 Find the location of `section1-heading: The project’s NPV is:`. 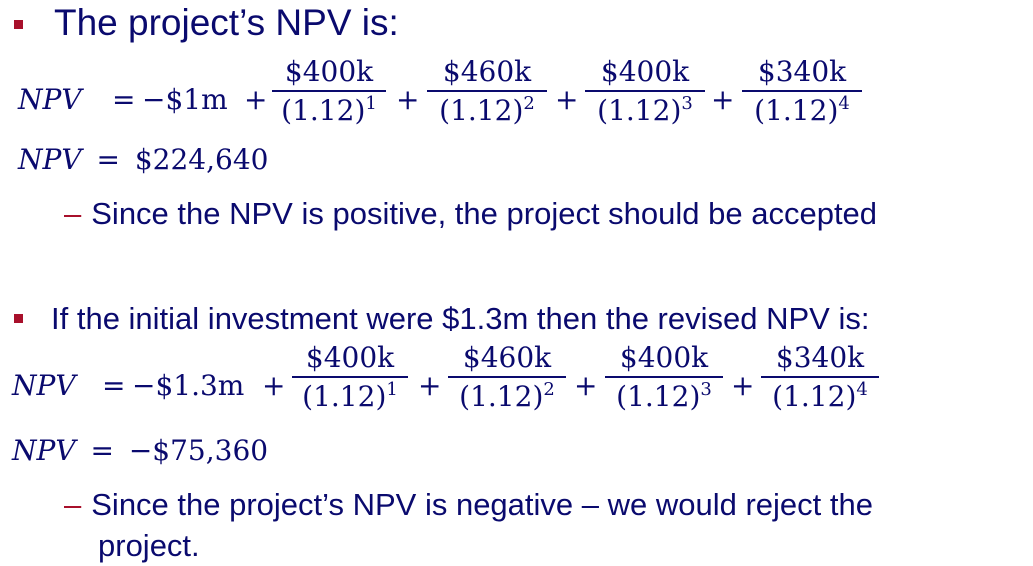

section1-heading: The project’s NPV is: is located at coordinates (226, 22).